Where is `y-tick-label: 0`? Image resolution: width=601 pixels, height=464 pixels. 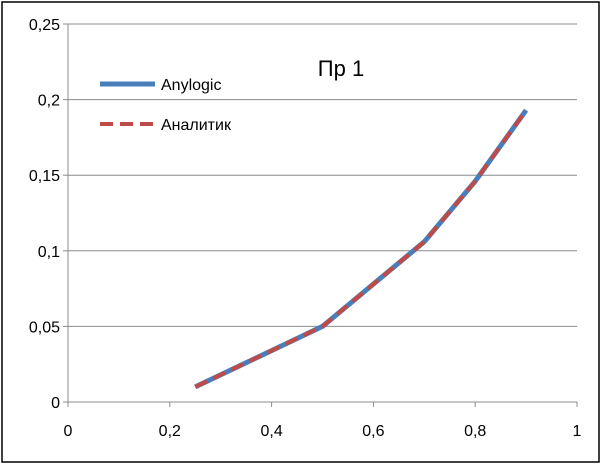 y-tick-label: 0 is located at coordinates (55, 403).